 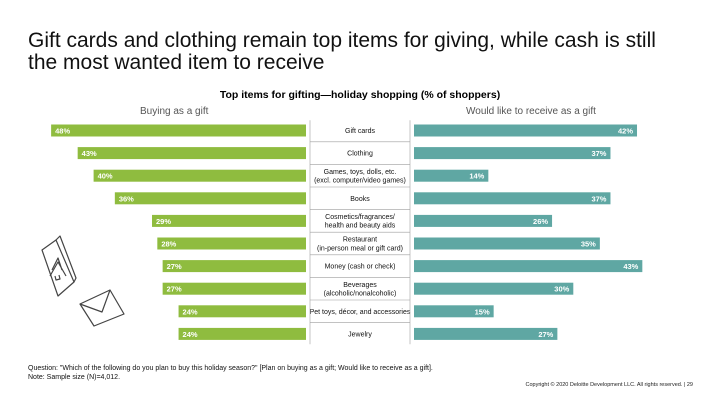 I want to click on category-label: Games, toys, dolls, etc., so click(x=360, y=172).